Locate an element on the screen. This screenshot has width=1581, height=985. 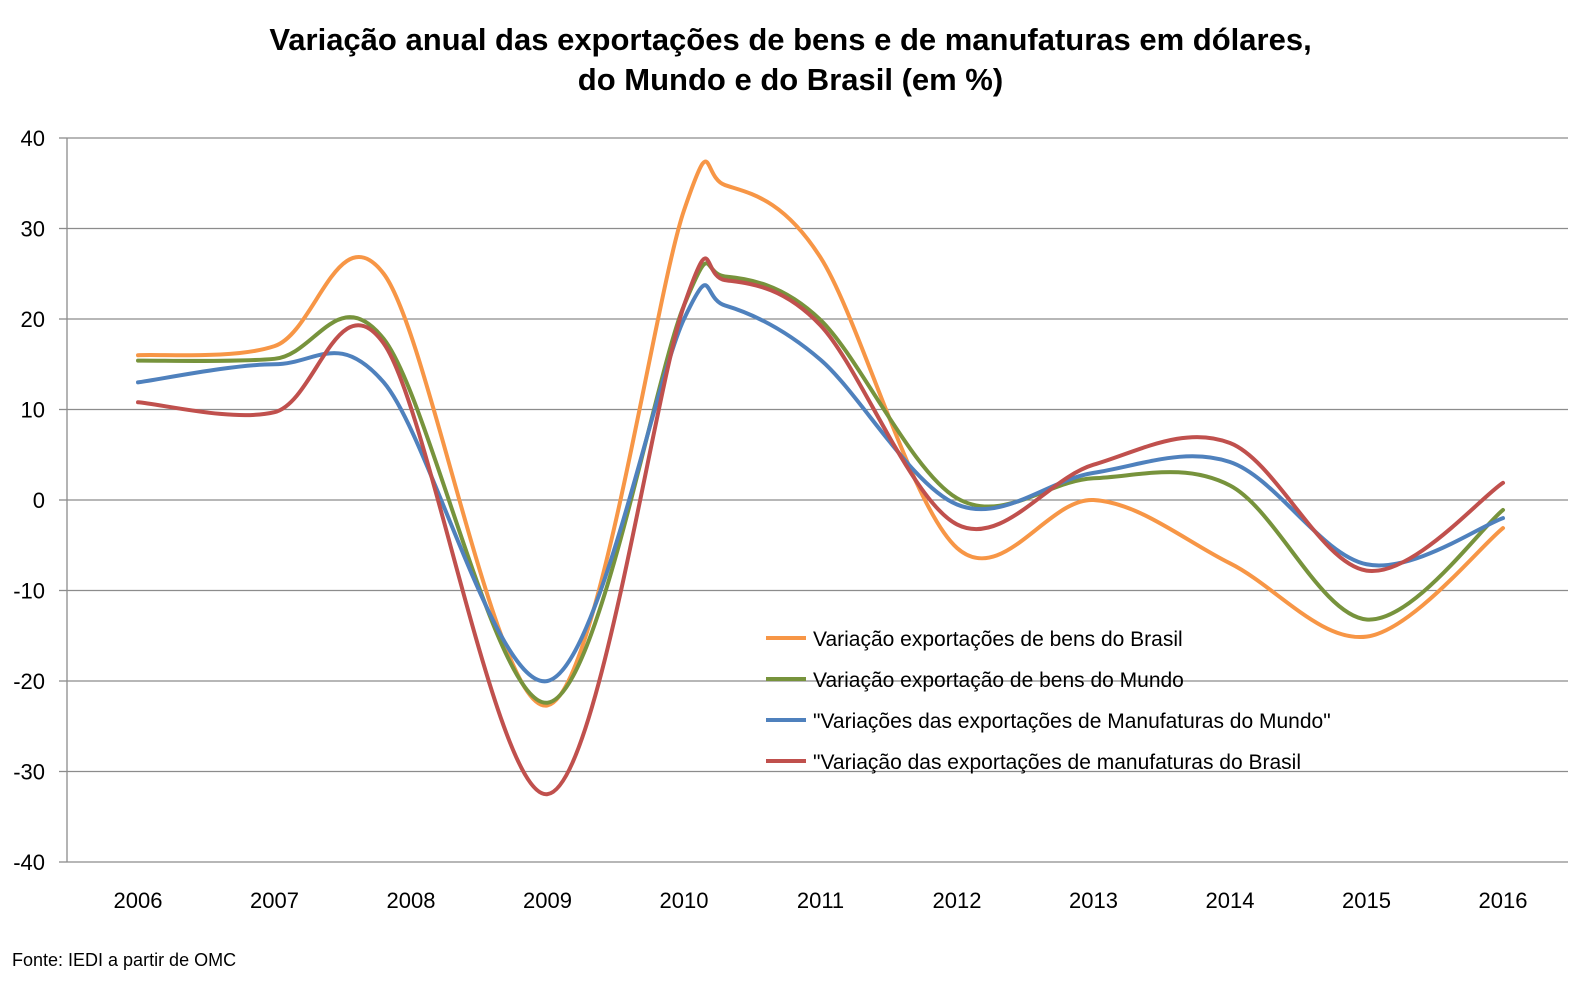
x-tick-label: 2010 is located at coordinates (684, 900).